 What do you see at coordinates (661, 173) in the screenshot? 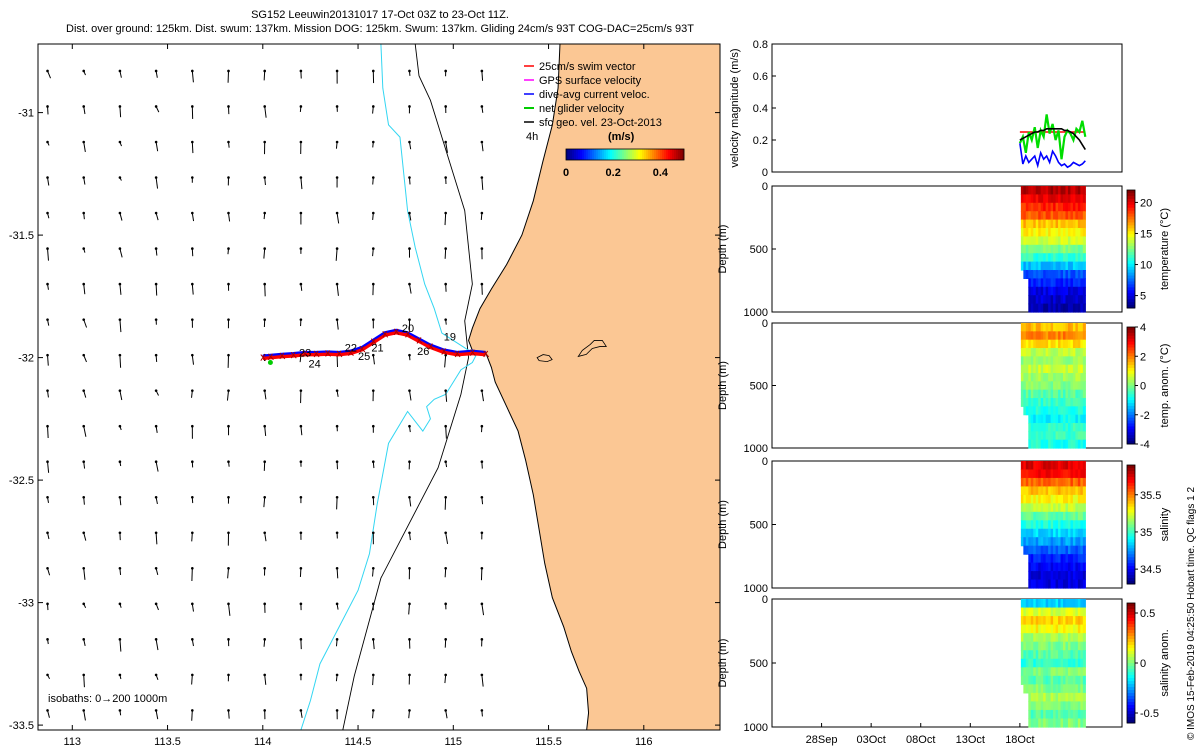
I see `colorbar-tick: 0.4` at bounding box center [661, 173].